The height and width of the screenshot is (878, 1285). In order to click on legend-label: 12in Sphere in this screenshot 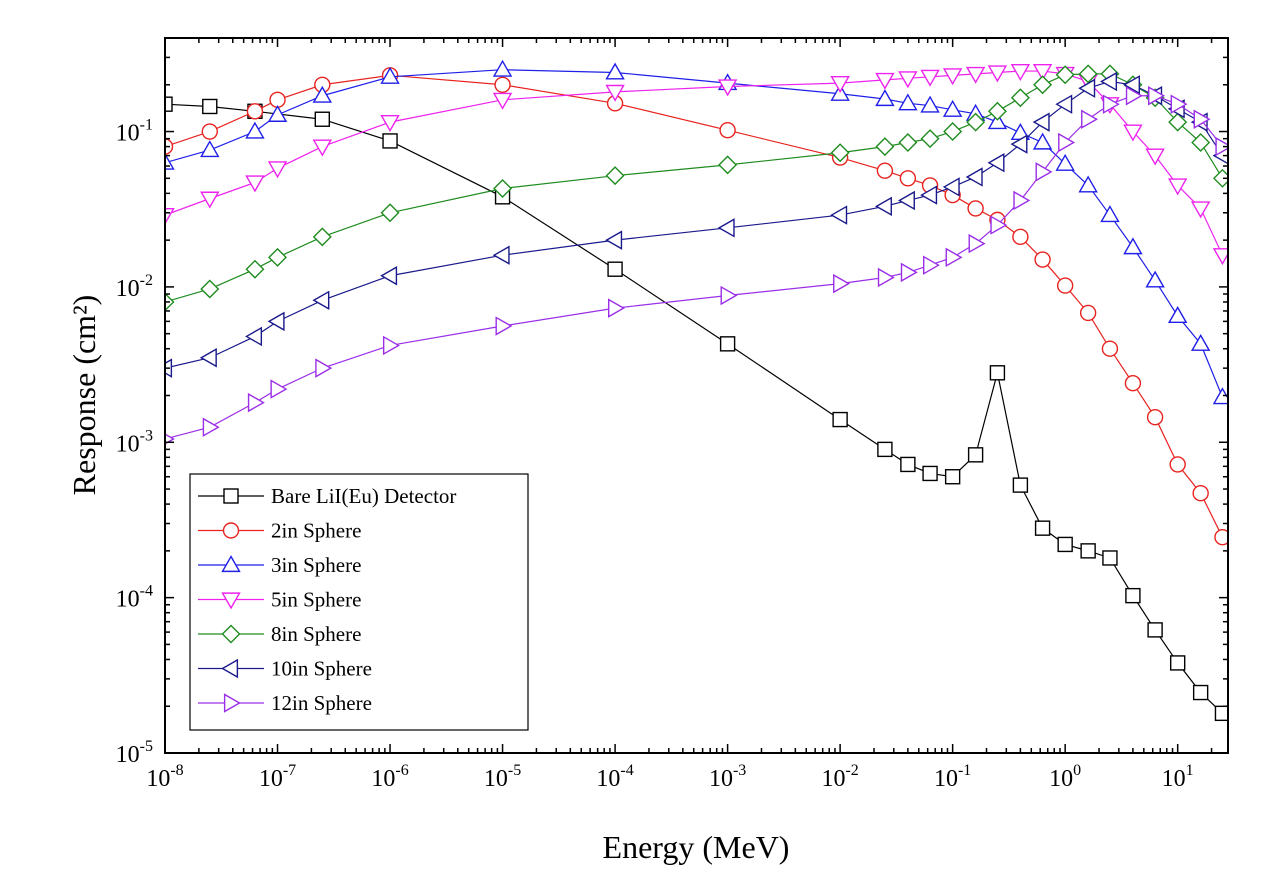, I will do `click(321, 703)`.